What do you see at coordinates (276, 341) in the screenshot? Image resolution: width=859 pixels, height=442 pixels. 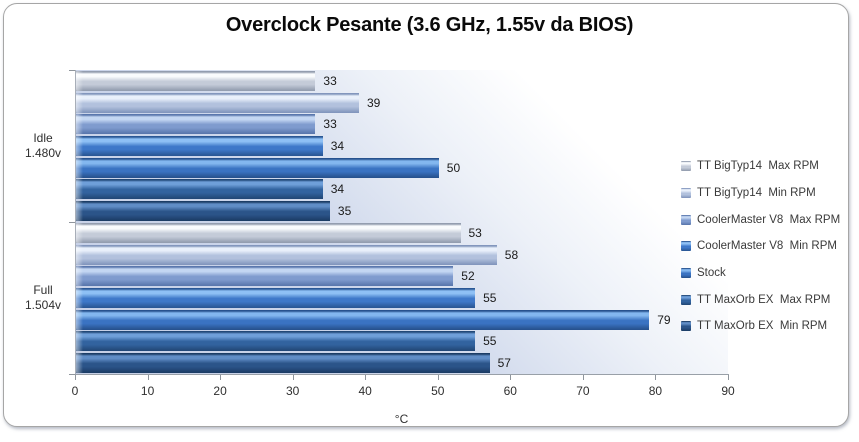 I see `bar-series6-cat2` at bounding box center [276, 341].